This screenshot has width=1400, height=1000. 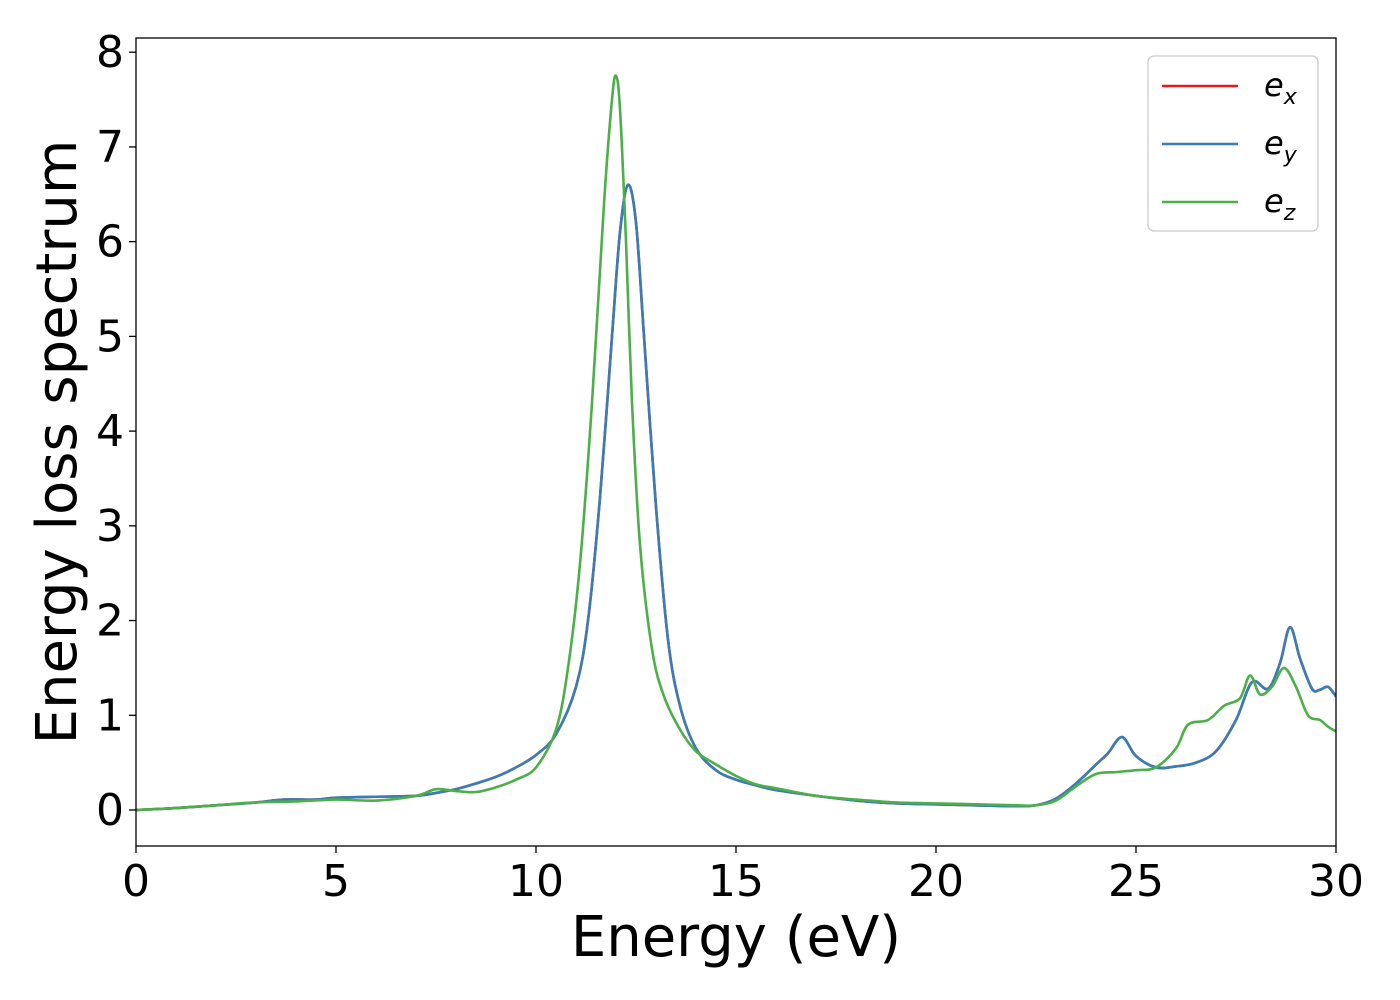 What do you see at coordinates (110, 621) in the screenshot?
I see `y-tick-label: 2` at bounding box center [110, 621].